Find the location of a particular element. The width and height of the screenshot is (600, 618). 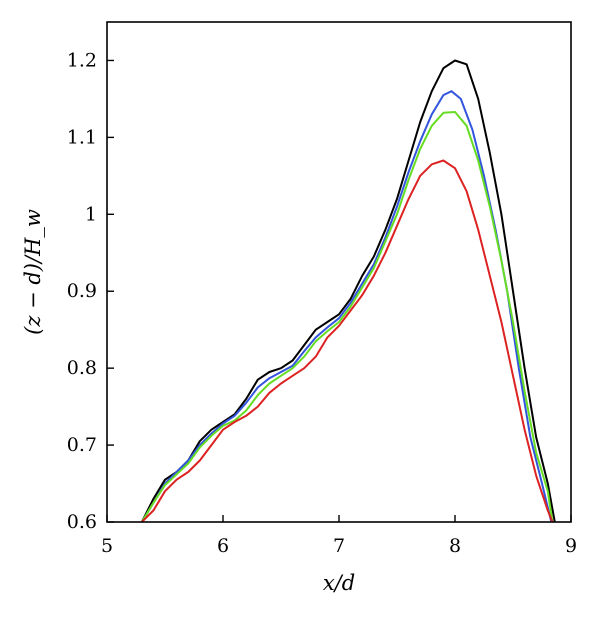

y-tick-label: 1 is located at coordinates (91, 214).